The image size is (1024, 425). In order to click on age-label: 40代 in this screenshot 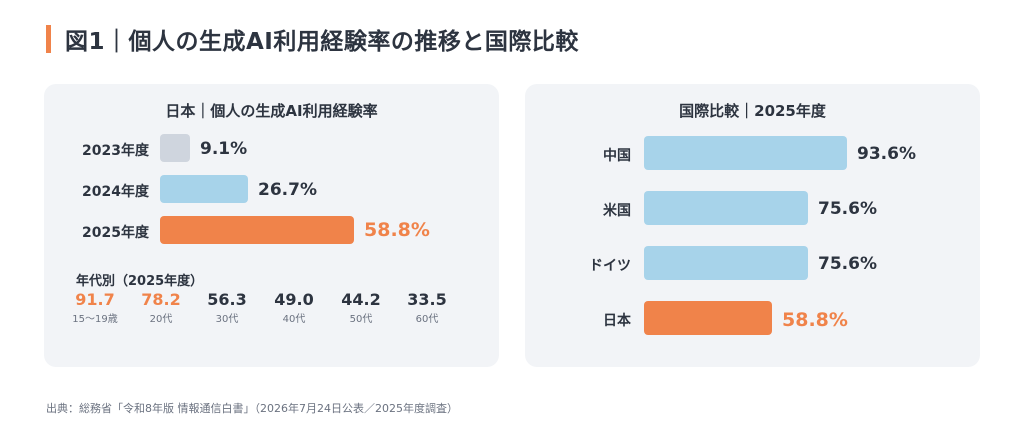, I will do `click(294, 319)`.